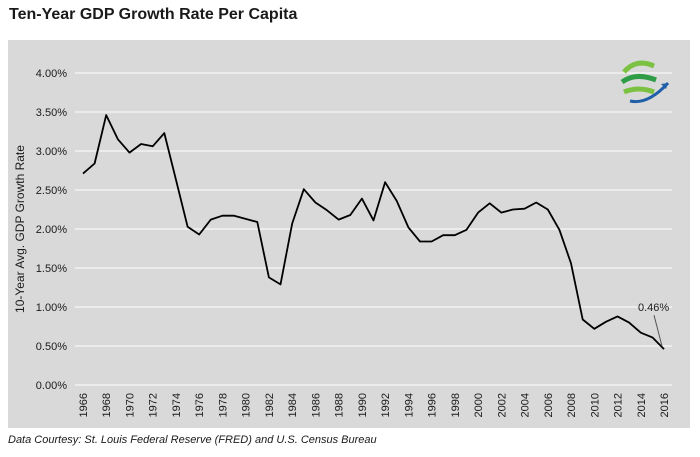 The height and width of the screenshot is (457, 700). Describe the element at coordinates (363, 405) in the screenshot. I see `x-tick-label: 1990` at that location.